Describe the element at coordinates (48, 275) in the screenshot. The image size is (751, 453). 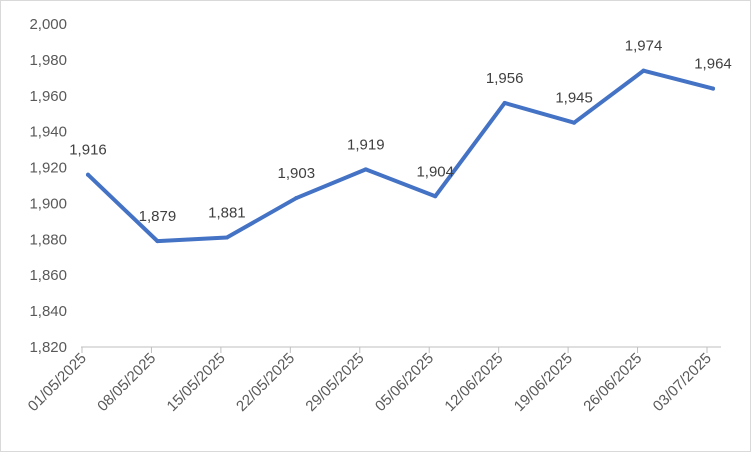
I see `y-tick-label: 1,860` at that location.